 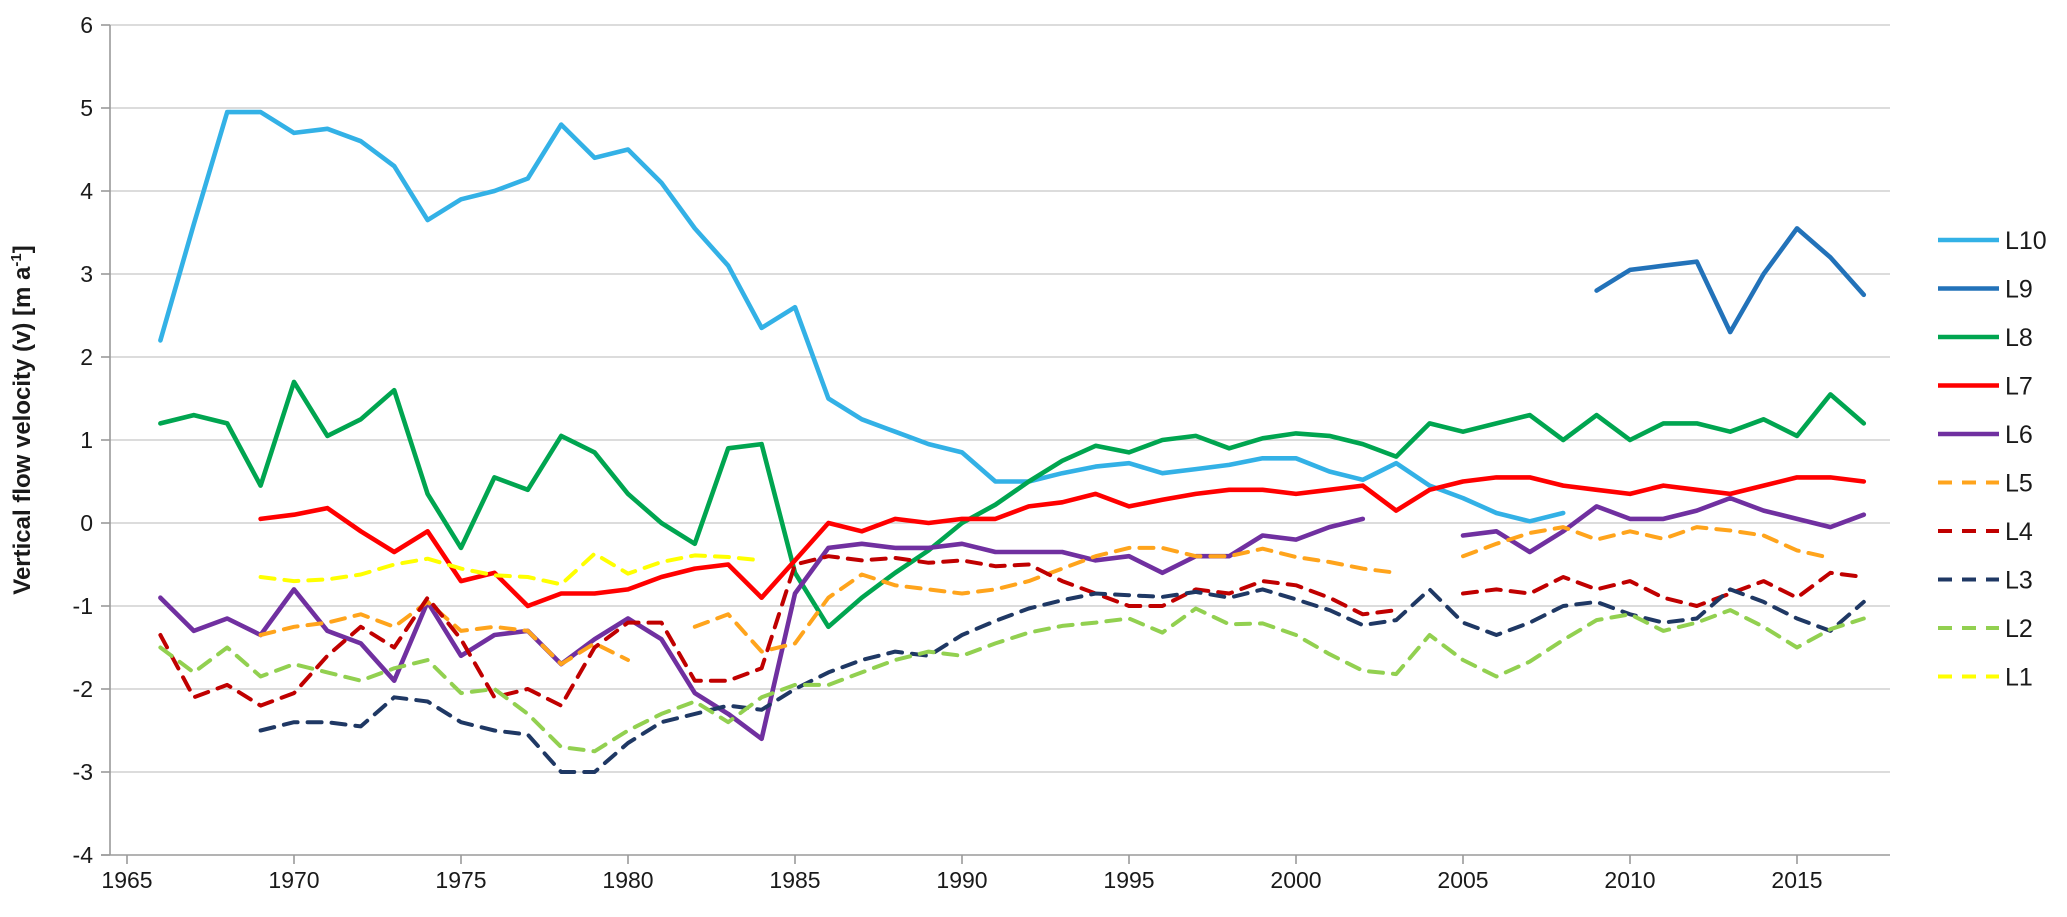 What do you see at coordinates (794, 880) in the screenshot?
I see `x-tick-label: 1985` at bounding box center [794, 880].